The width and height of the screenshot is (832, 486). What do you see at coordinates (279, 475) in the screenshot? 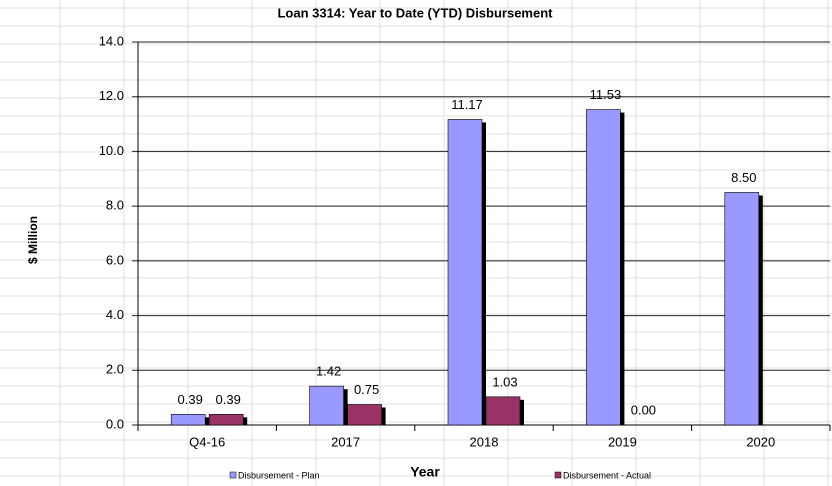
I see `legend-label: Disbursement - Plan` at bounding box center [279, 475].